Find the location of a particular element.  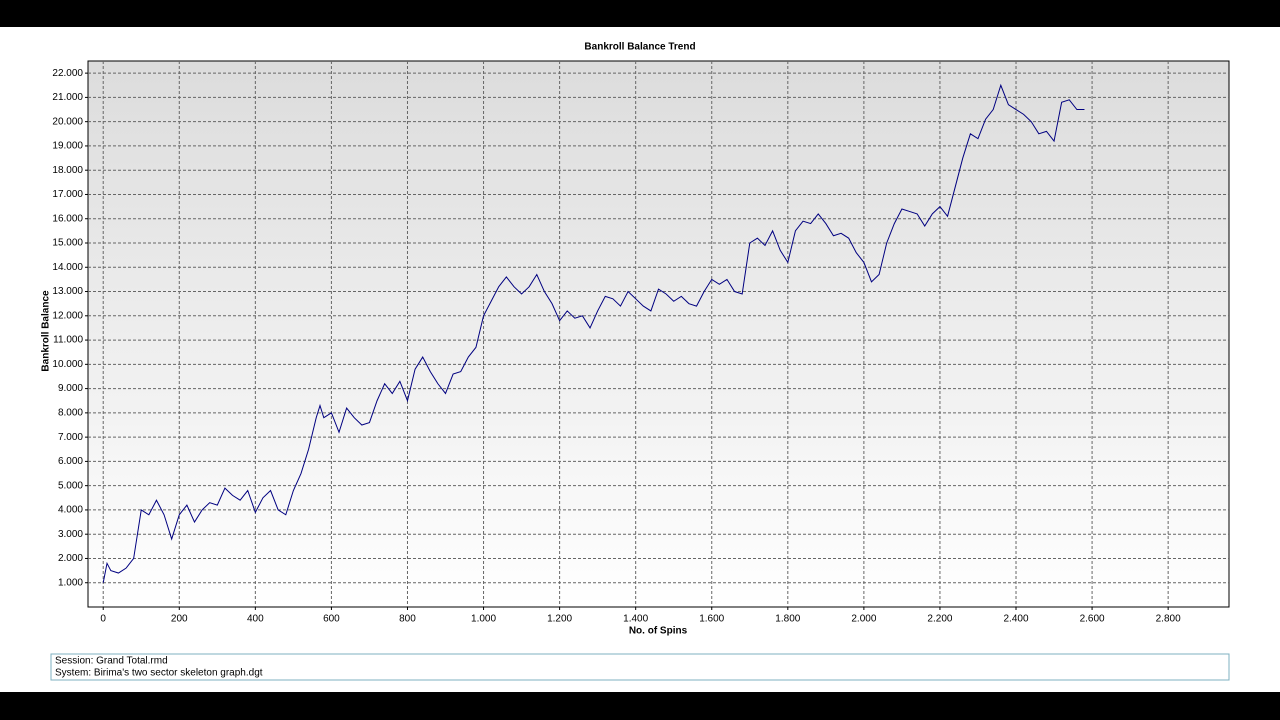

y-tick-label: 4.000 is located at coordinates (70, 510).